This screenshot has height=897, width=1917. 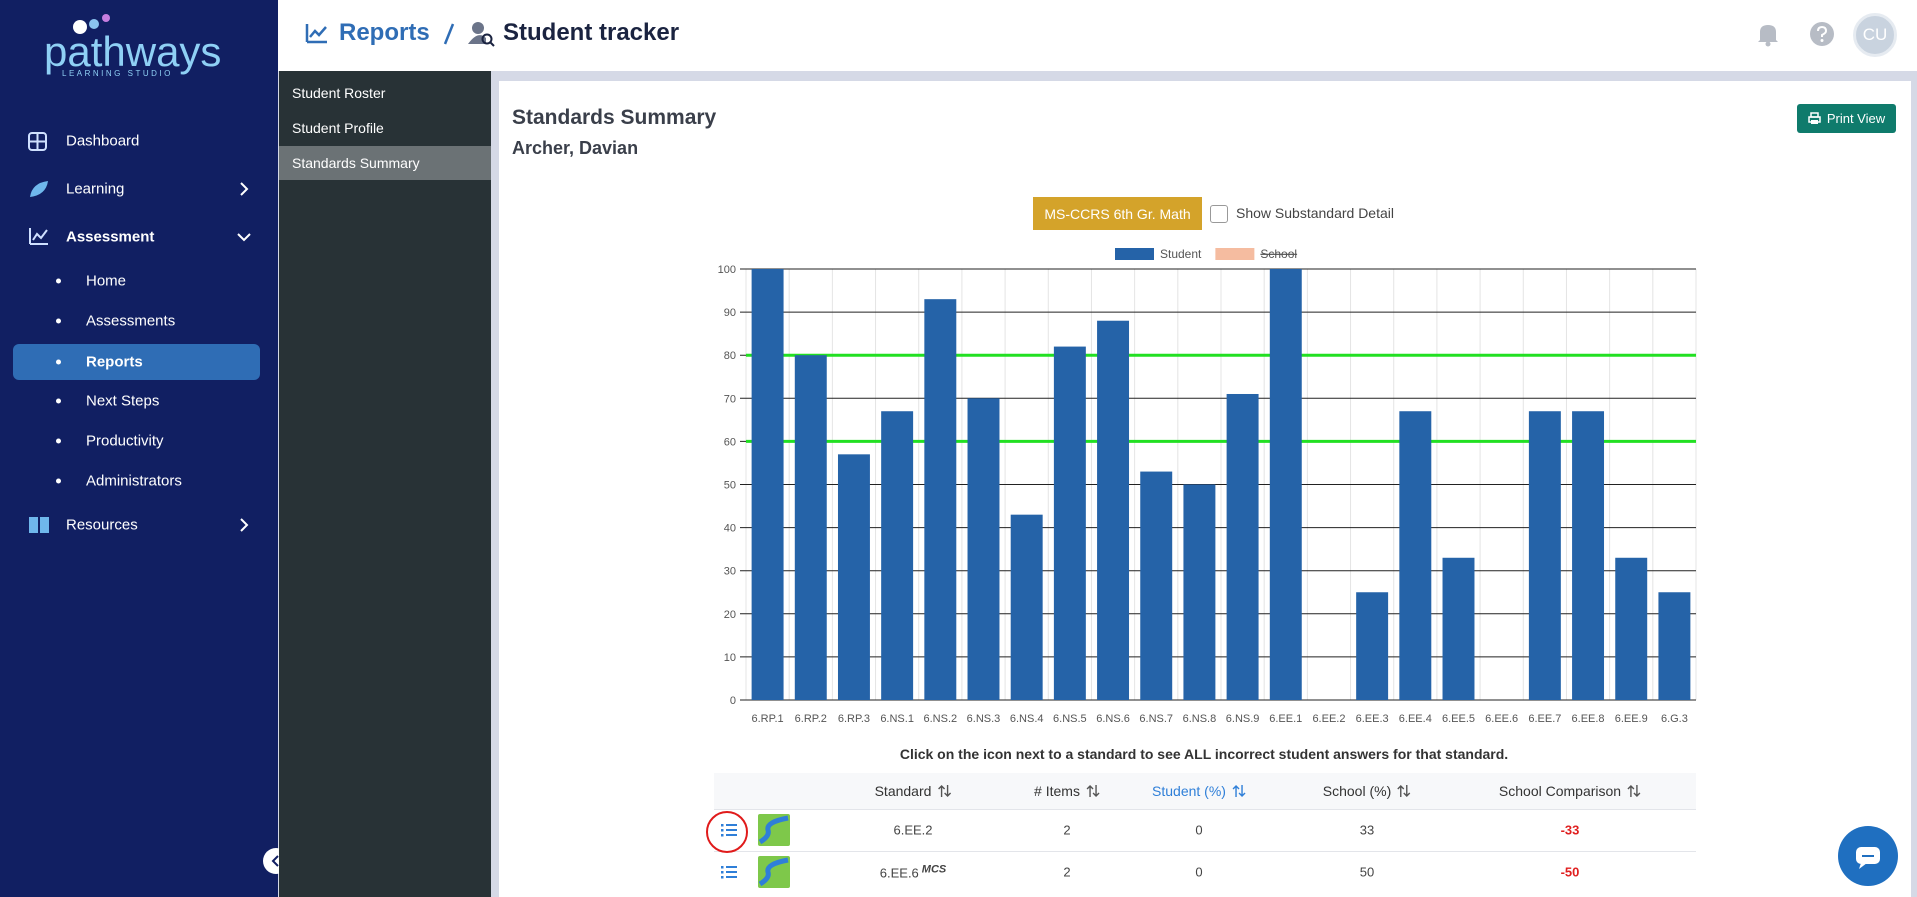 What do you see at coordinates (102, 525) in the screenshot?
I see `nav-item: Resources` at bounding box center [102, 525].